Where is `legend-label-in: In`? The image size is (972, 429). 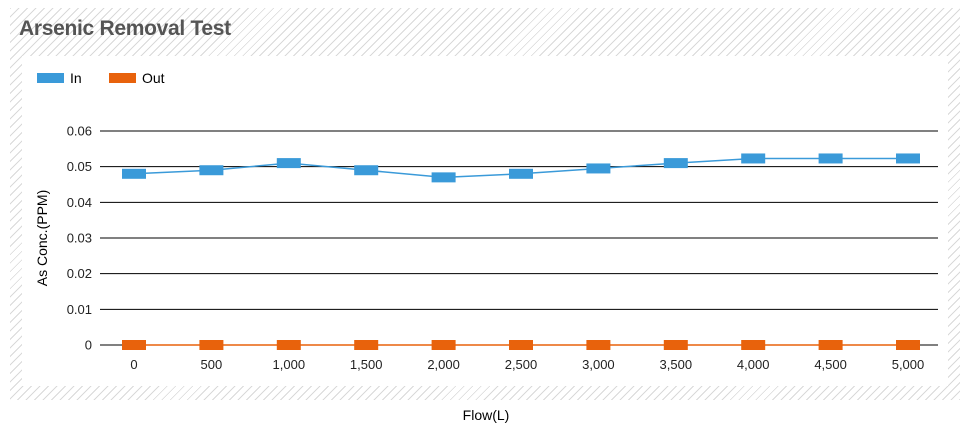
legend-label-in: In is located at coordinates (76, 78).